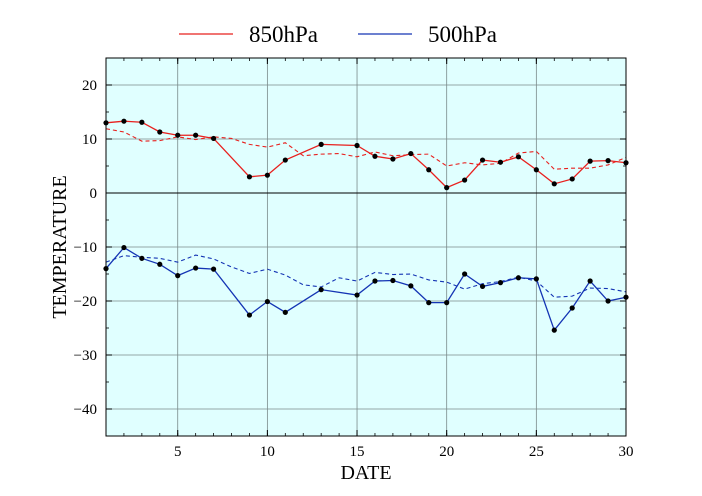 The width and height of the screenshot is (702, 496). Describe the element at coordinates (85, 356) in the screenshot. I see `y-tick-label: −30` at that location.